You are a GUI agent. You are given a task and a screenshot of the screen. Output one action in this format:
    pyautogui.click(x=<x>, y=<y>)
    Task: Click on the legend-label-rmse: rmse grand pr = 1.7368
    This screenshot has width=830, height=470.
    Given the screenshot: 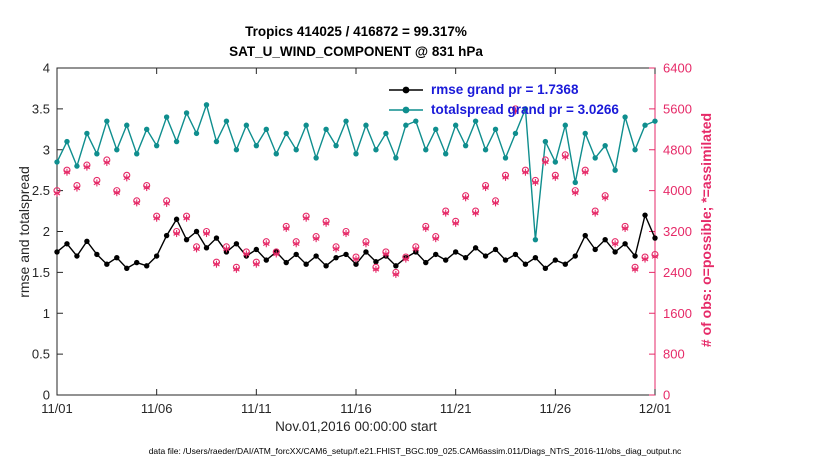 What is the action you would take?
    pyautogui.click(x=505, y=89)
    